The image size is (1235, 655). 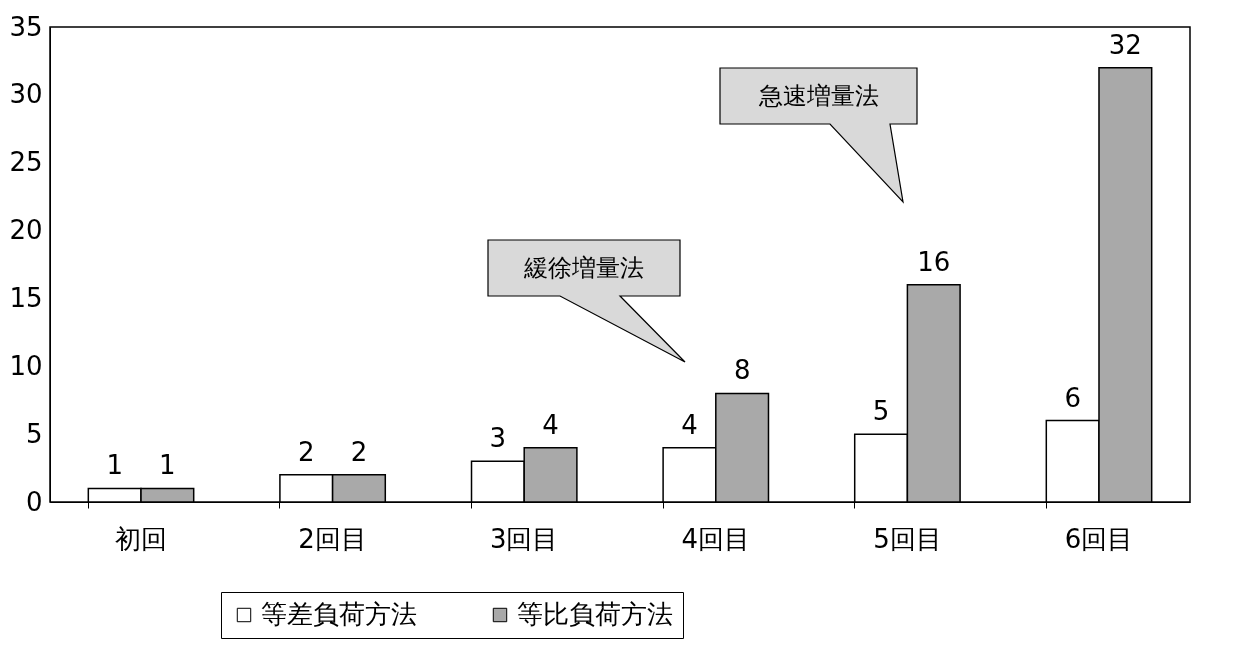 I want to click on y-tick-label: 20, so click(x=26, y=230).